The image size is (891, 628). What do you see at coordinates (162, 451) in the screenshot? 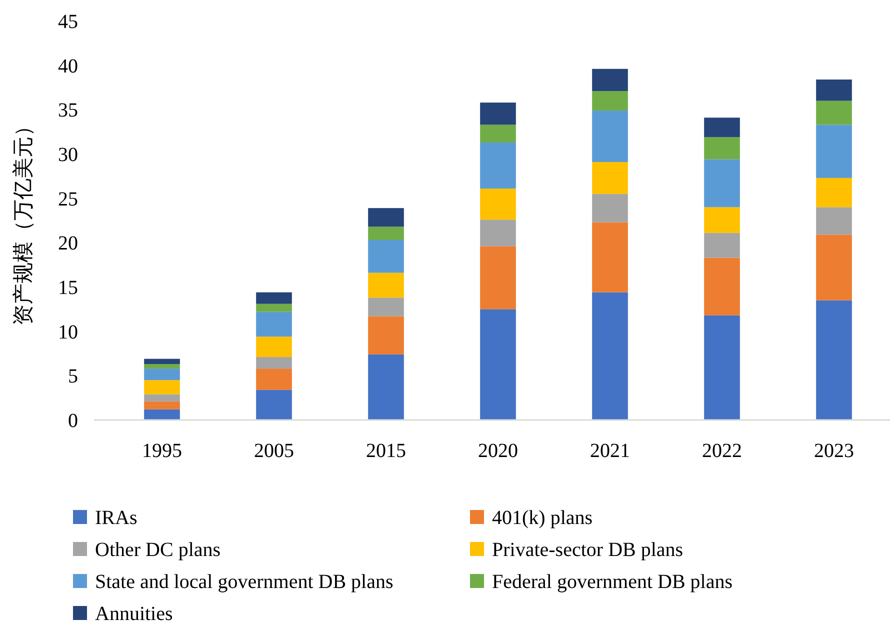
I see `x-tick-label: 1995` at bounding box center [162, 451].